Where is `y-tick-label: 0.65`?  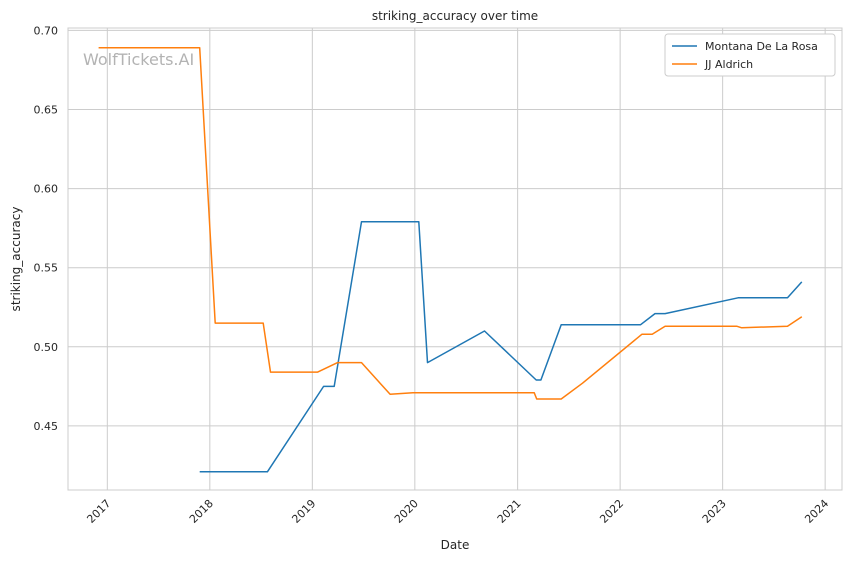
y-tick-label: 0.65 is located at coordinates (46, 109).